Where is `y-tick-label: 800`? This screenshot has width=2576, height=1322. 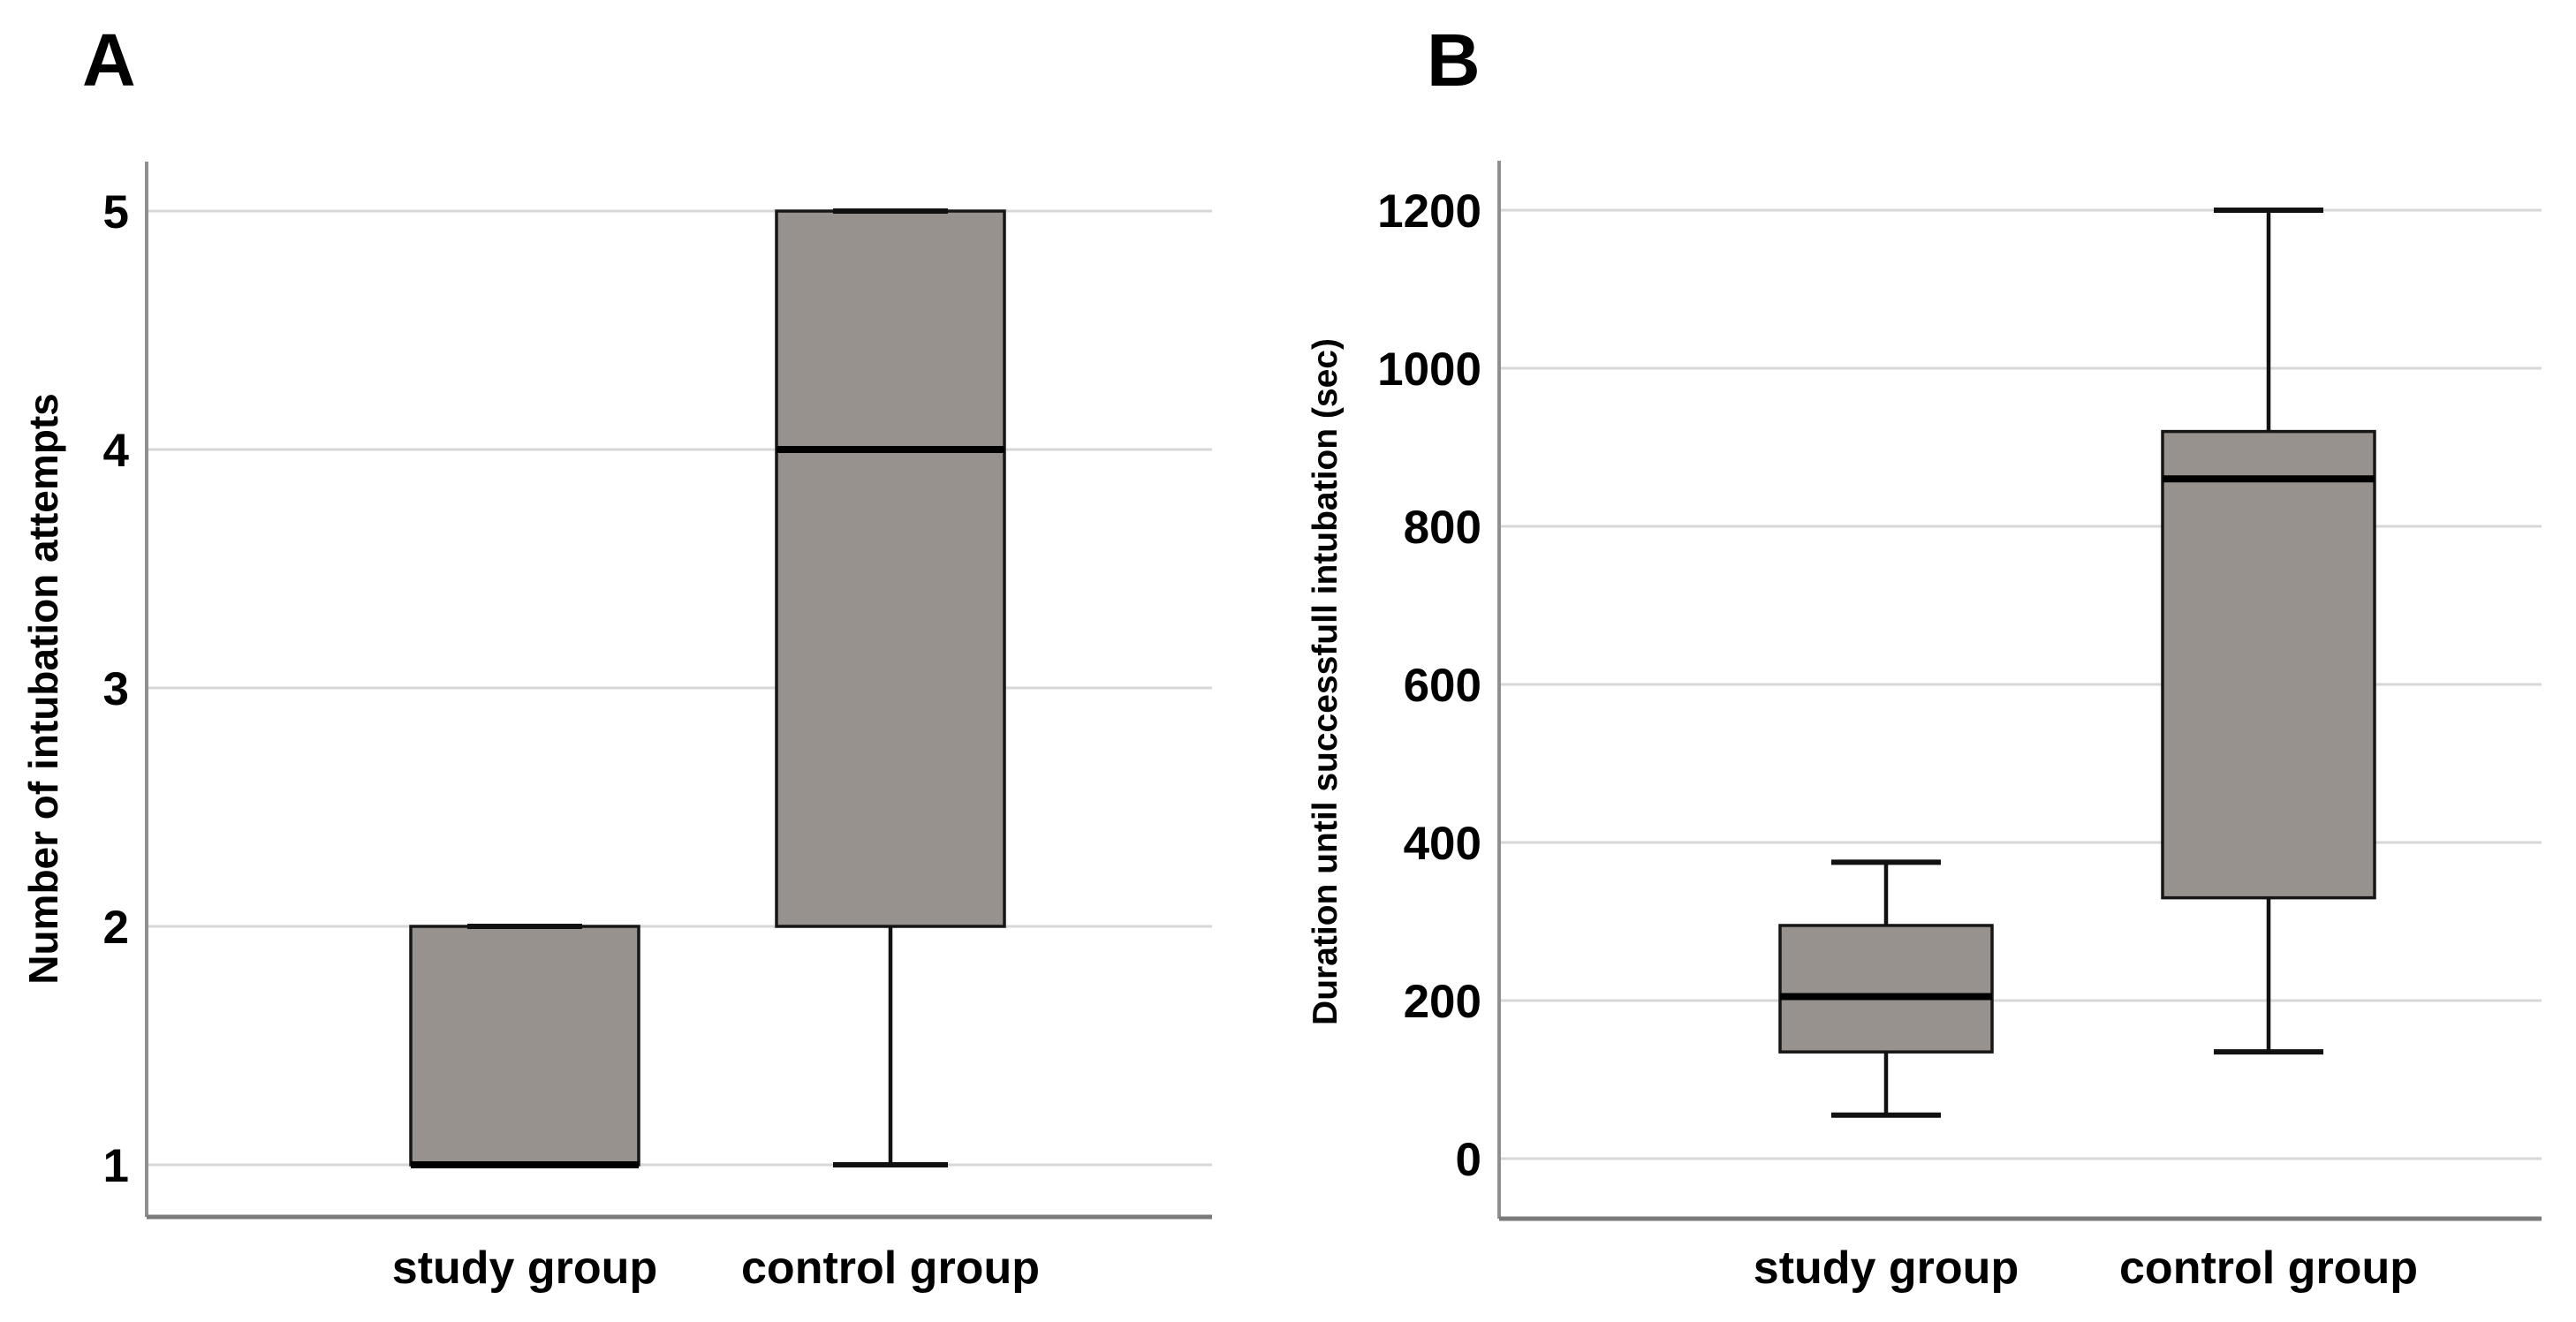
y-tick-label: 800 is located at coordinates (1442, 528).